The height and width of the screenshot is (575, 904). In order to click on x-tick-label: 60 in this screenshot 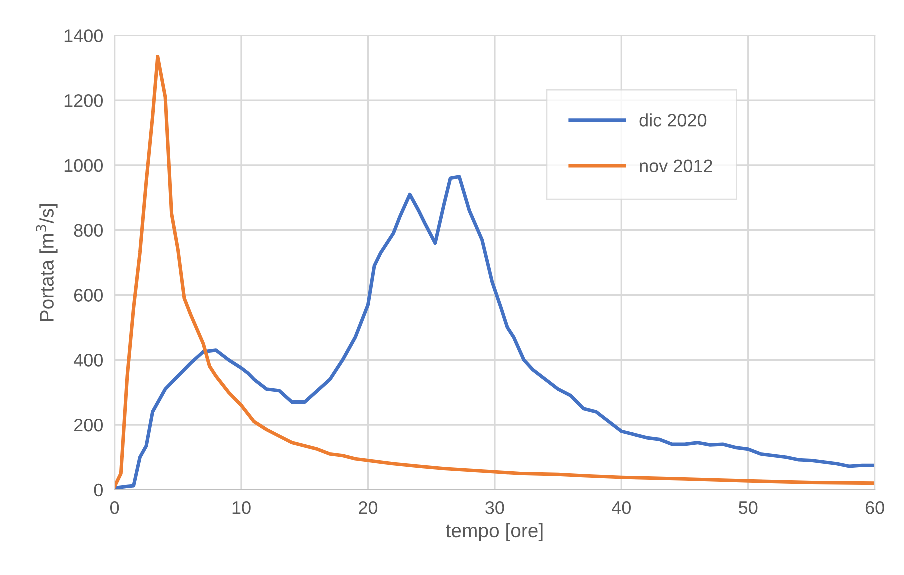, I will do `click(875, 507)`.